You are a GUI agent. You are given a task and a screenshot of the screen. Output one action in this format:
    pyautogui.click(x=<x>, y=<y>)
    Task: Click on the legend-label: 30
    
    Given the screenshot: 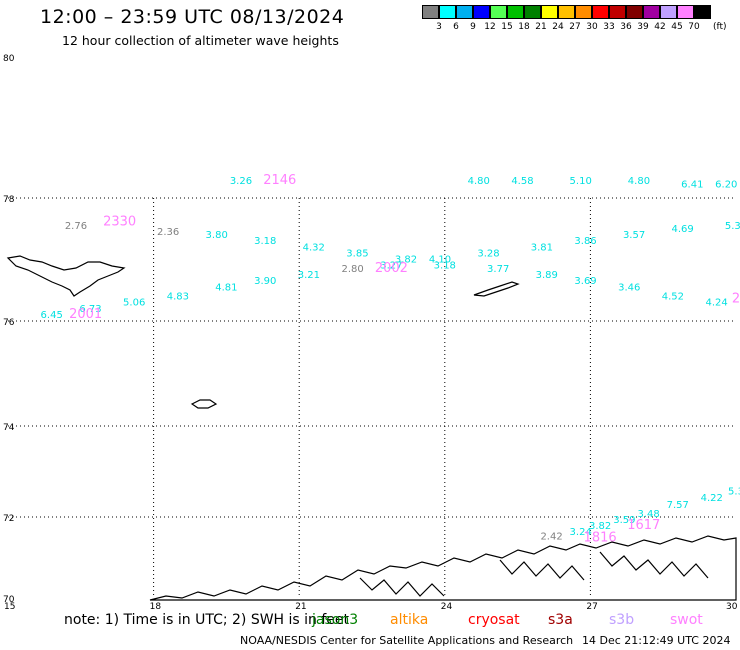 What is the action you would take?
    pyautogui.click(x=592, y=27)
    